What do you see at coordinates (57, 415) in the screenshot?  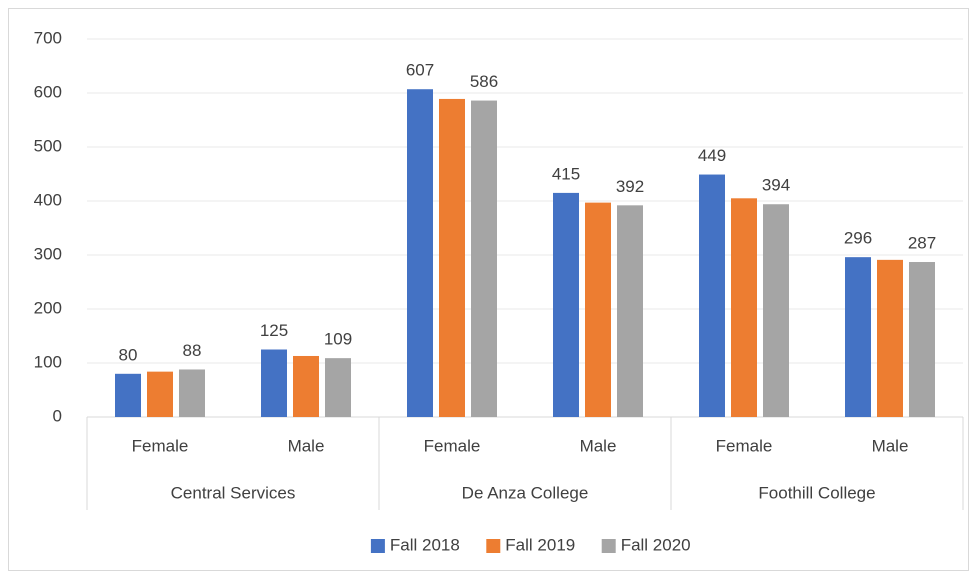 I see `y-tick-label: 0` at bounding box center [57, 415].